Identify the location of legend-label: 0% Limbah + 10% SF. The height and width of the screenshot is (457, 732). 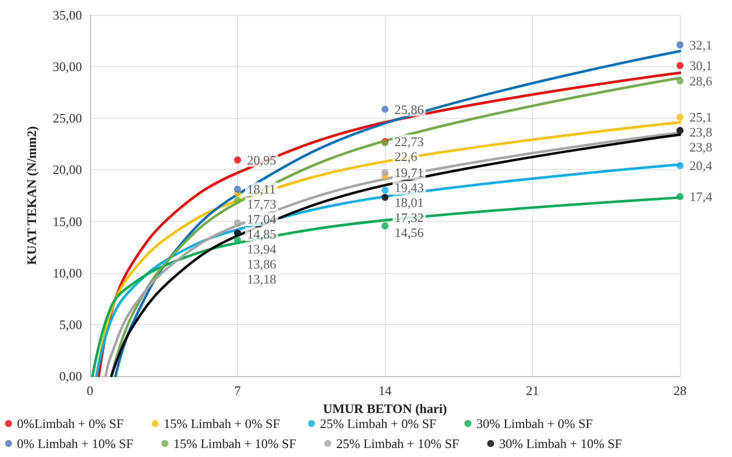
(75, 443).